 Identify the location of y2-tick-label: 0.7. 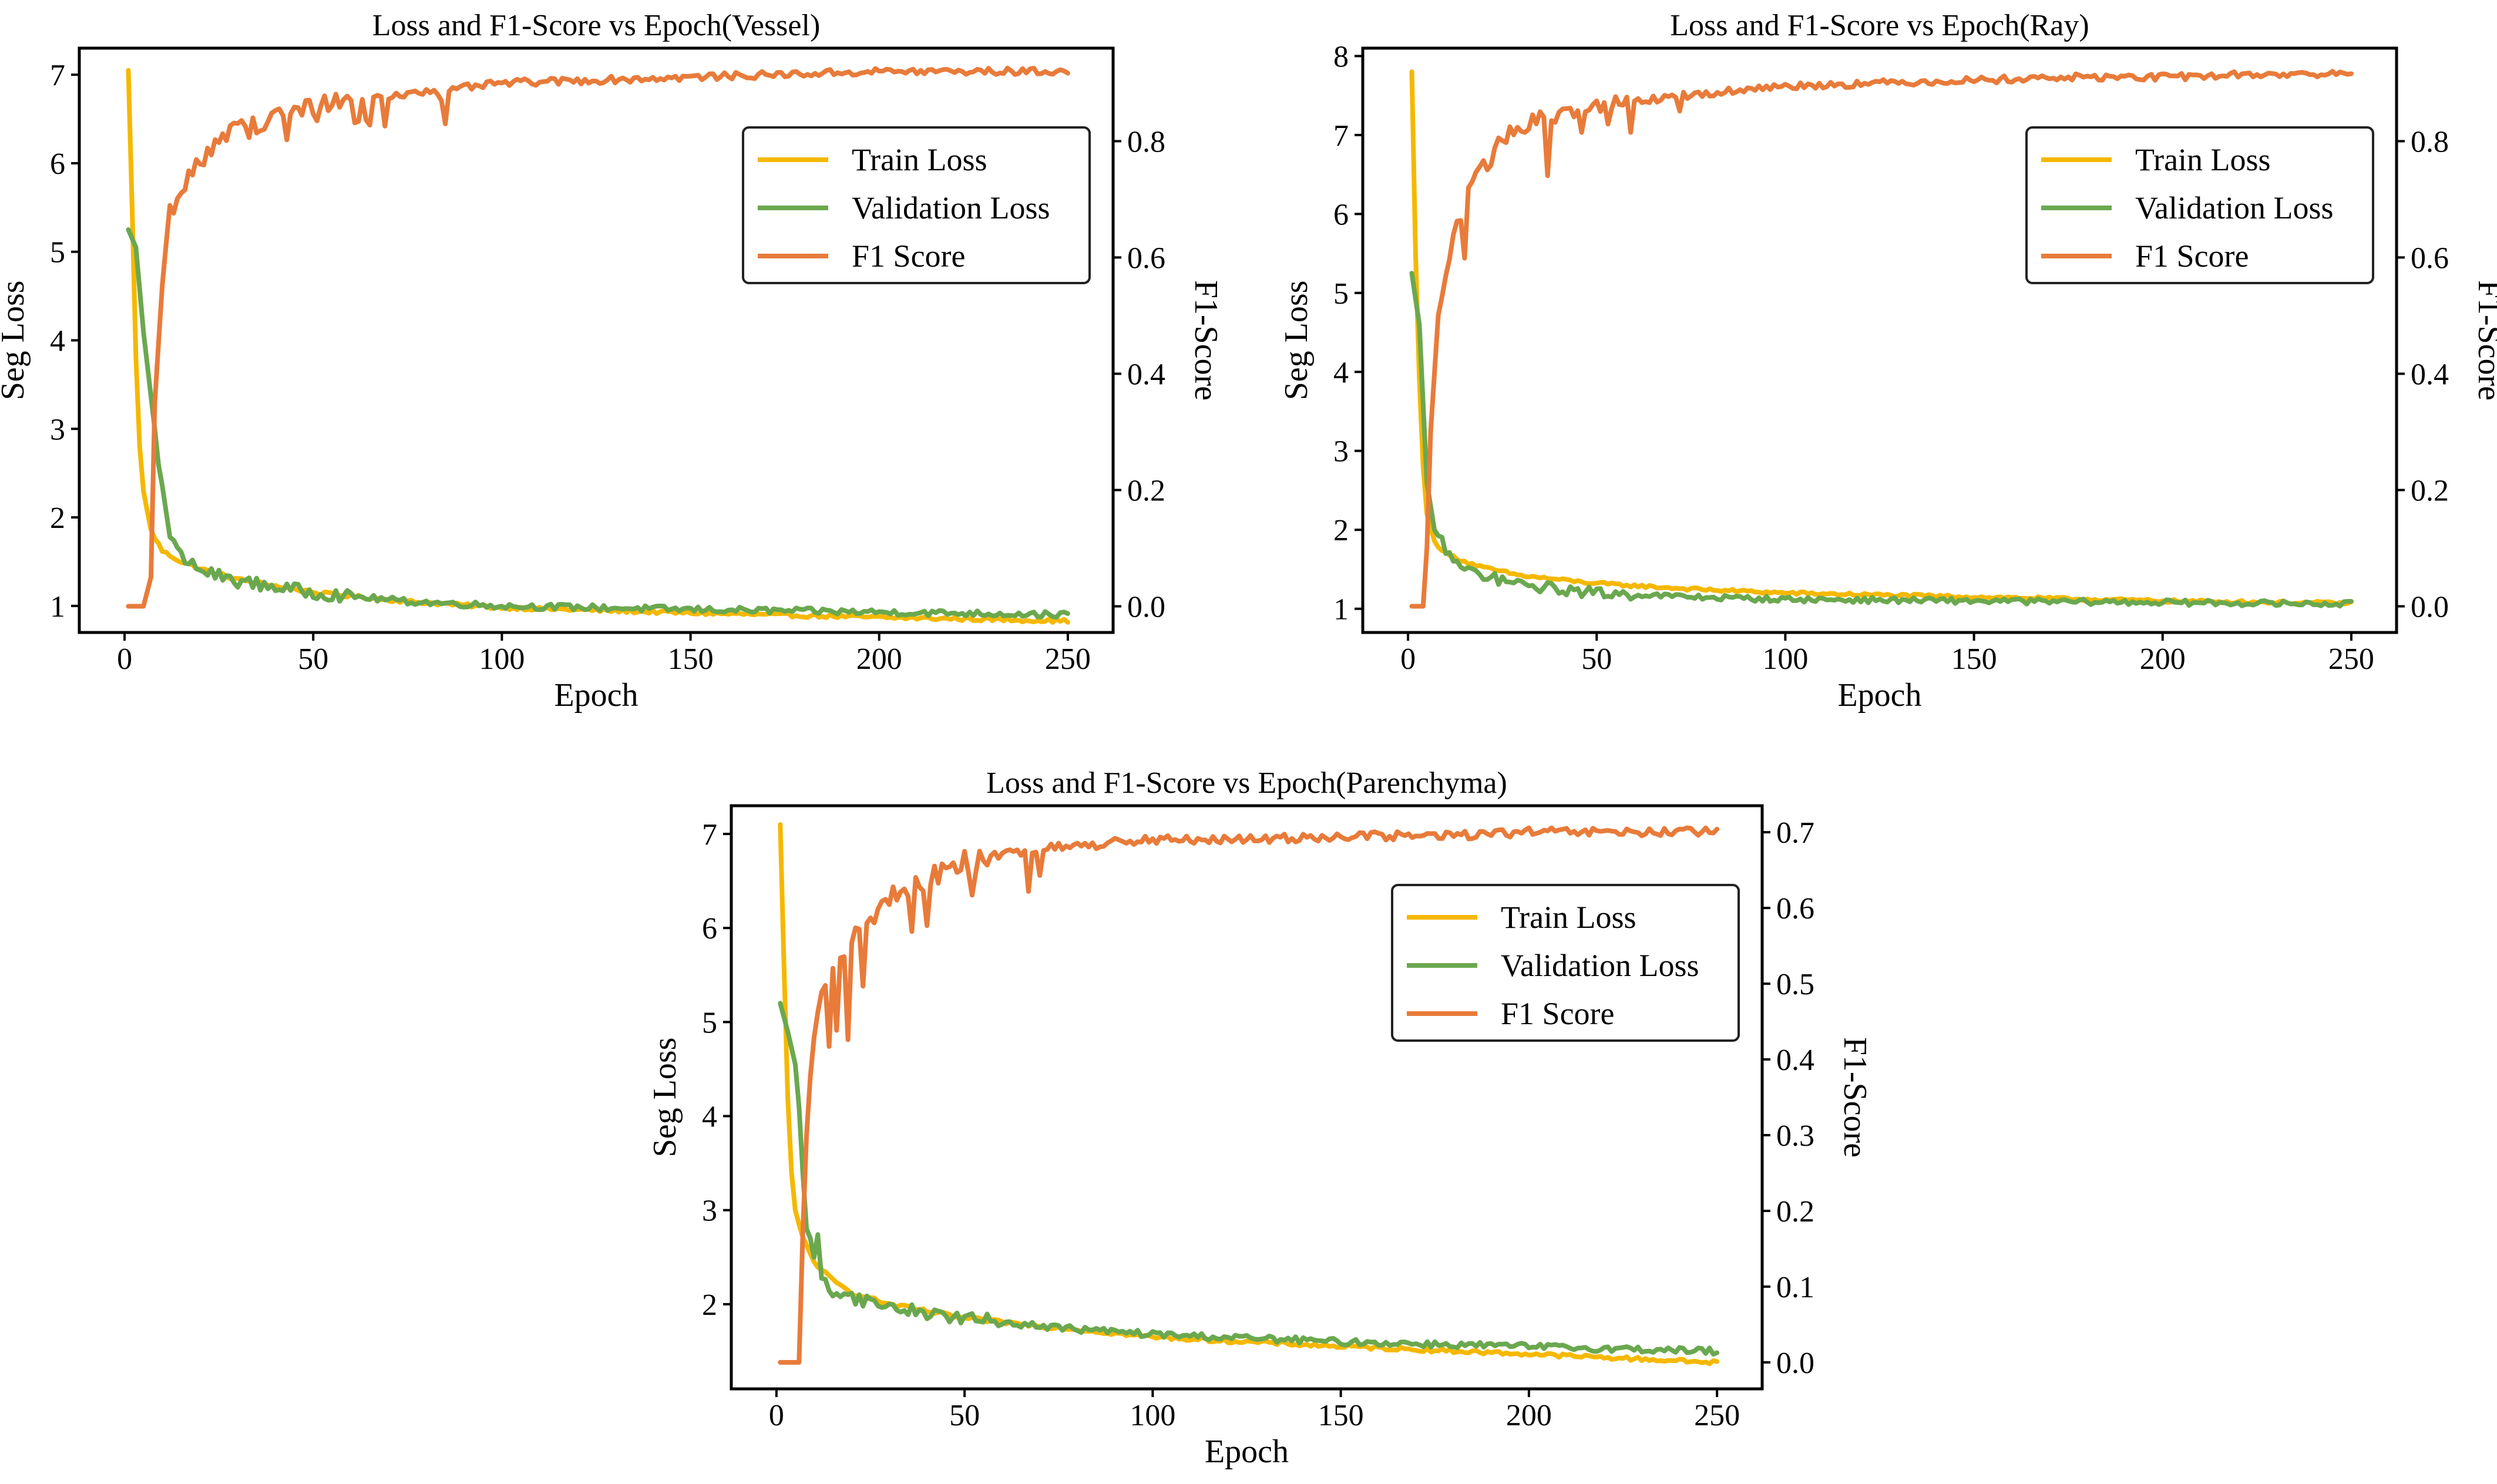
(1795, 833).